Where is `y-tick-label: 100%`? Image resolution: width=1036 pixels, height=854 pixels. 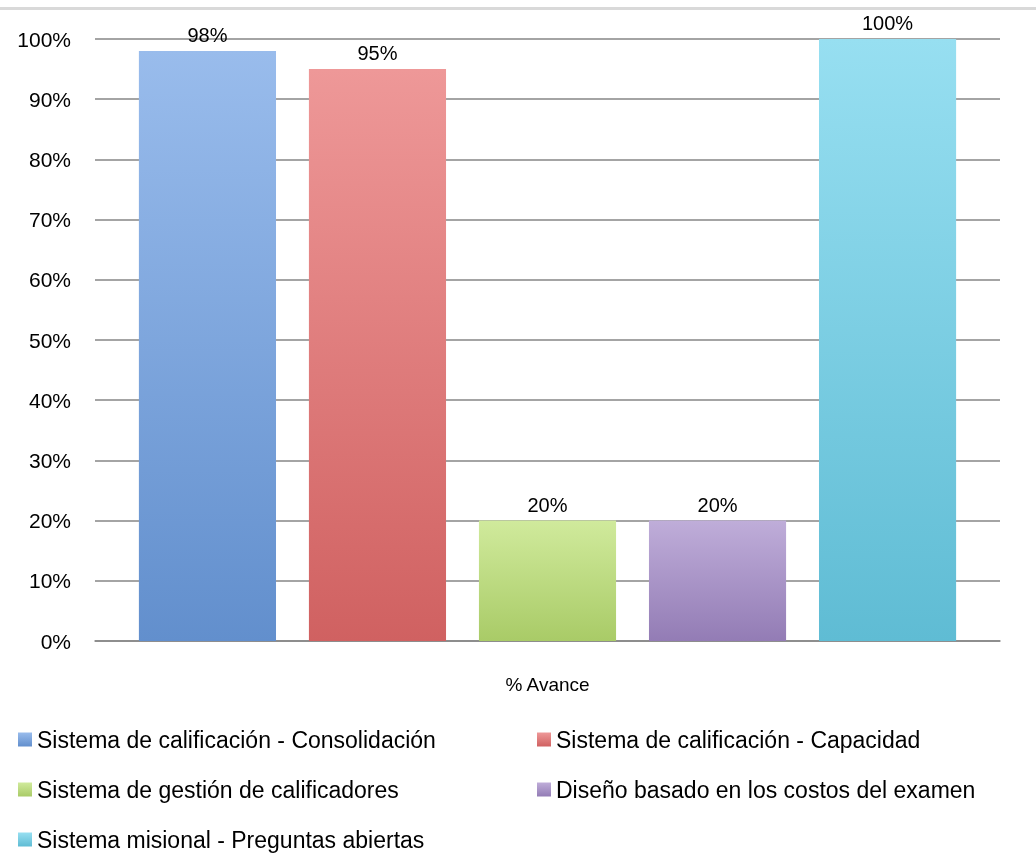
y-tick-label: 100% is located at coordinates (44, 39).